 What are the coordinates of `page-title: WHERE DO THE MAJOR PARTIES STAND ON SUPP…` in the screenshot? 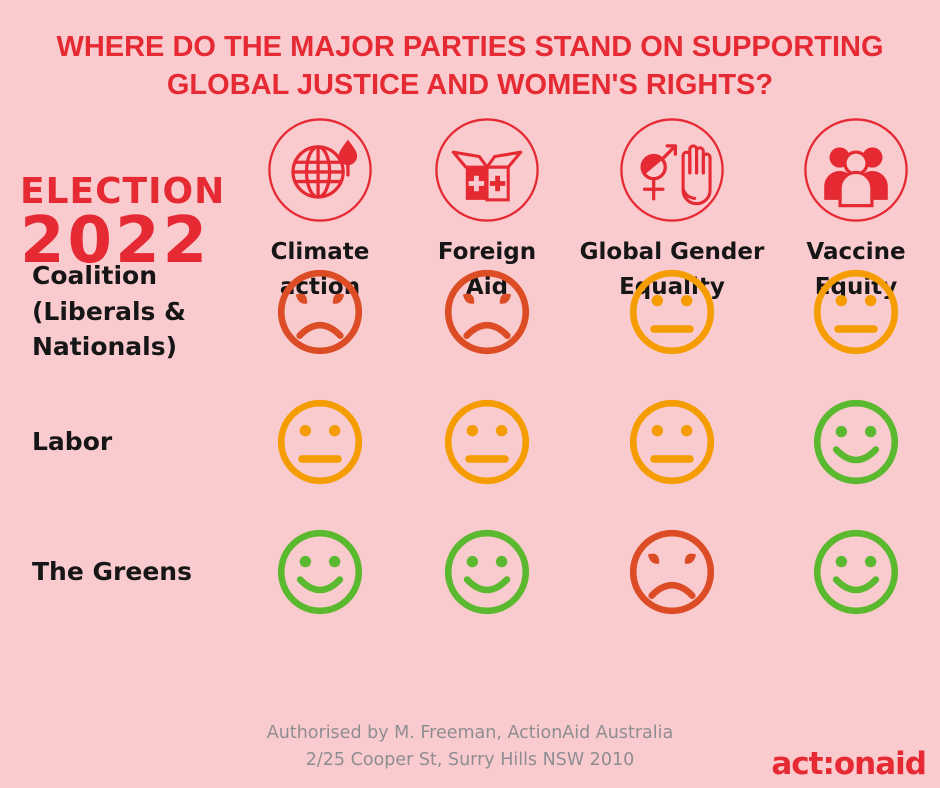 It's located at (470, 52).